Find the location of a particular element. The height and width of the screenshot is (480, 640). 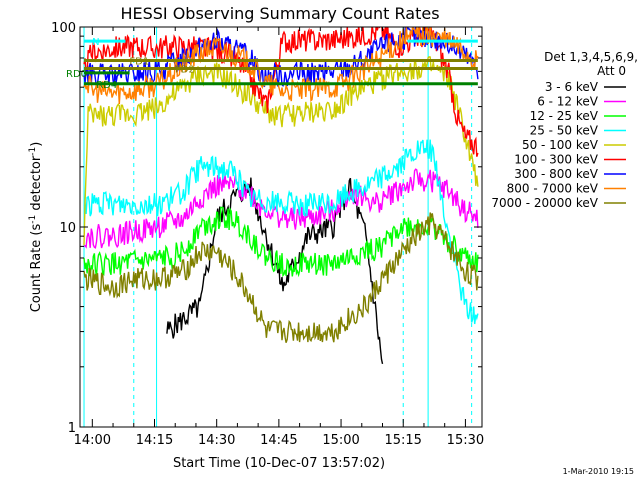

legend-label: 3 - 6 keV is located at coordinates (572, 87).